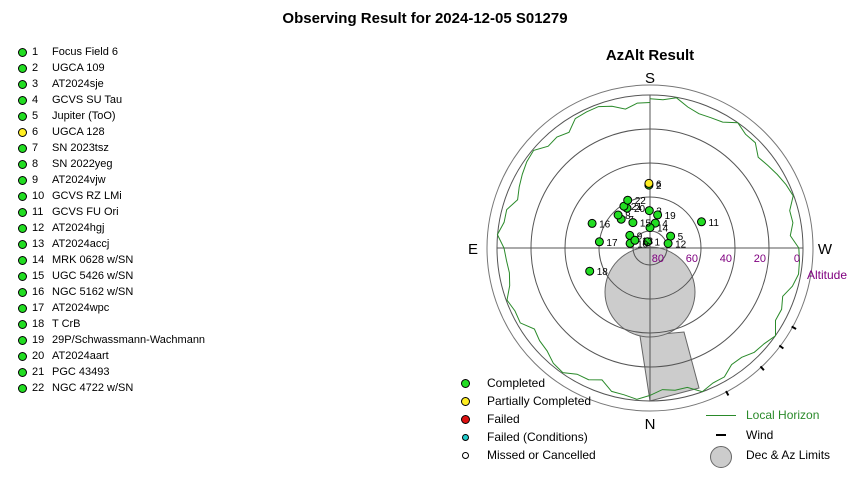 This screenshot has height=480, width=850. What do you see at coordinates (783, 415) in the screenshot?
I see `legend-horizon-label: Local Horizon` at bounding box center [783, 415].